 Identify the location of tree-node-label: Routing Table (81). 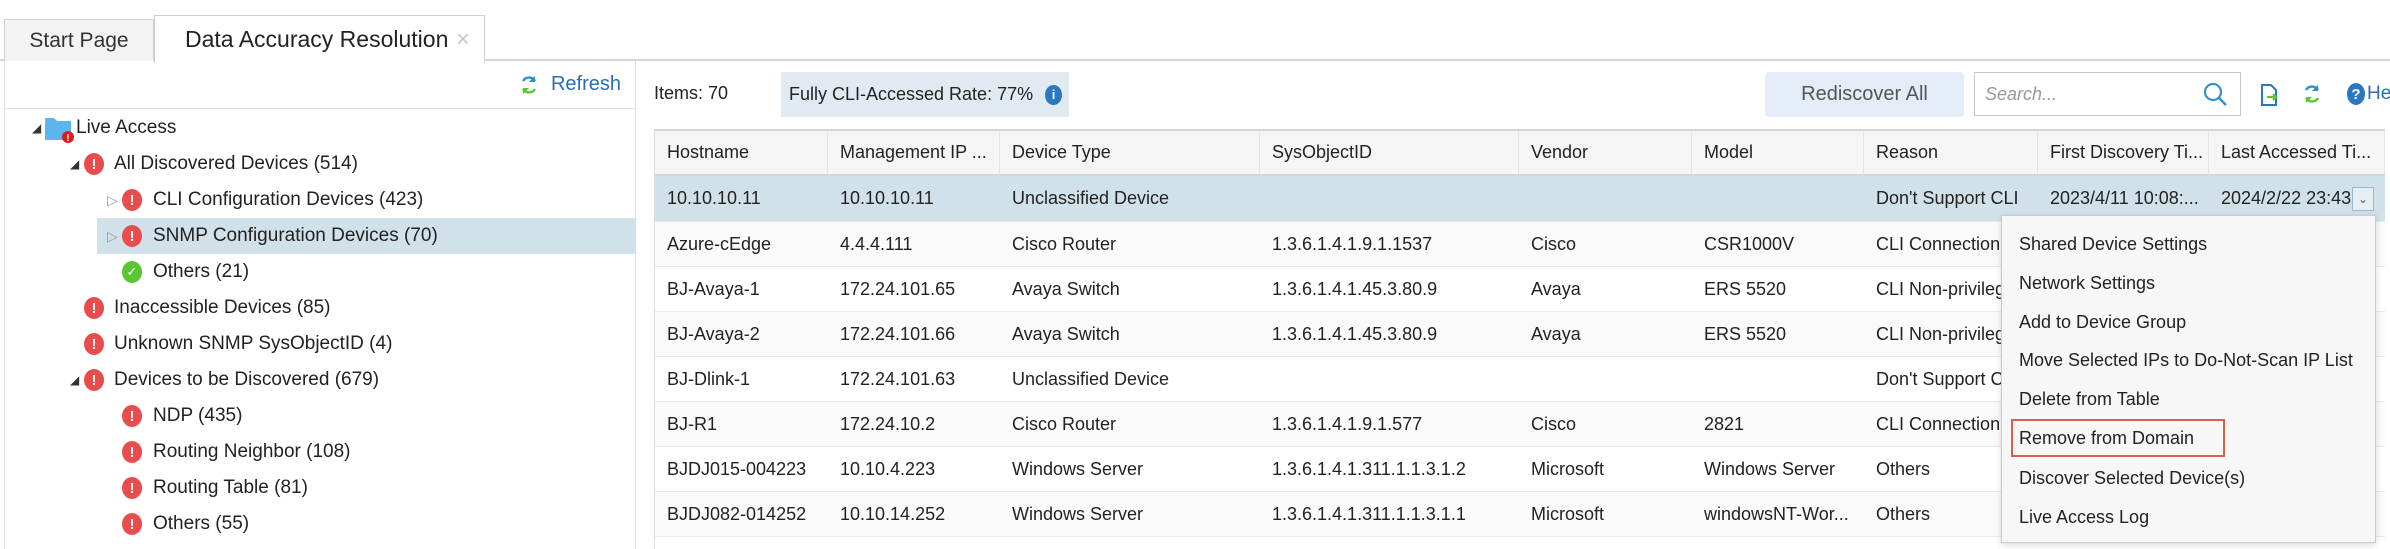
(230, 487).